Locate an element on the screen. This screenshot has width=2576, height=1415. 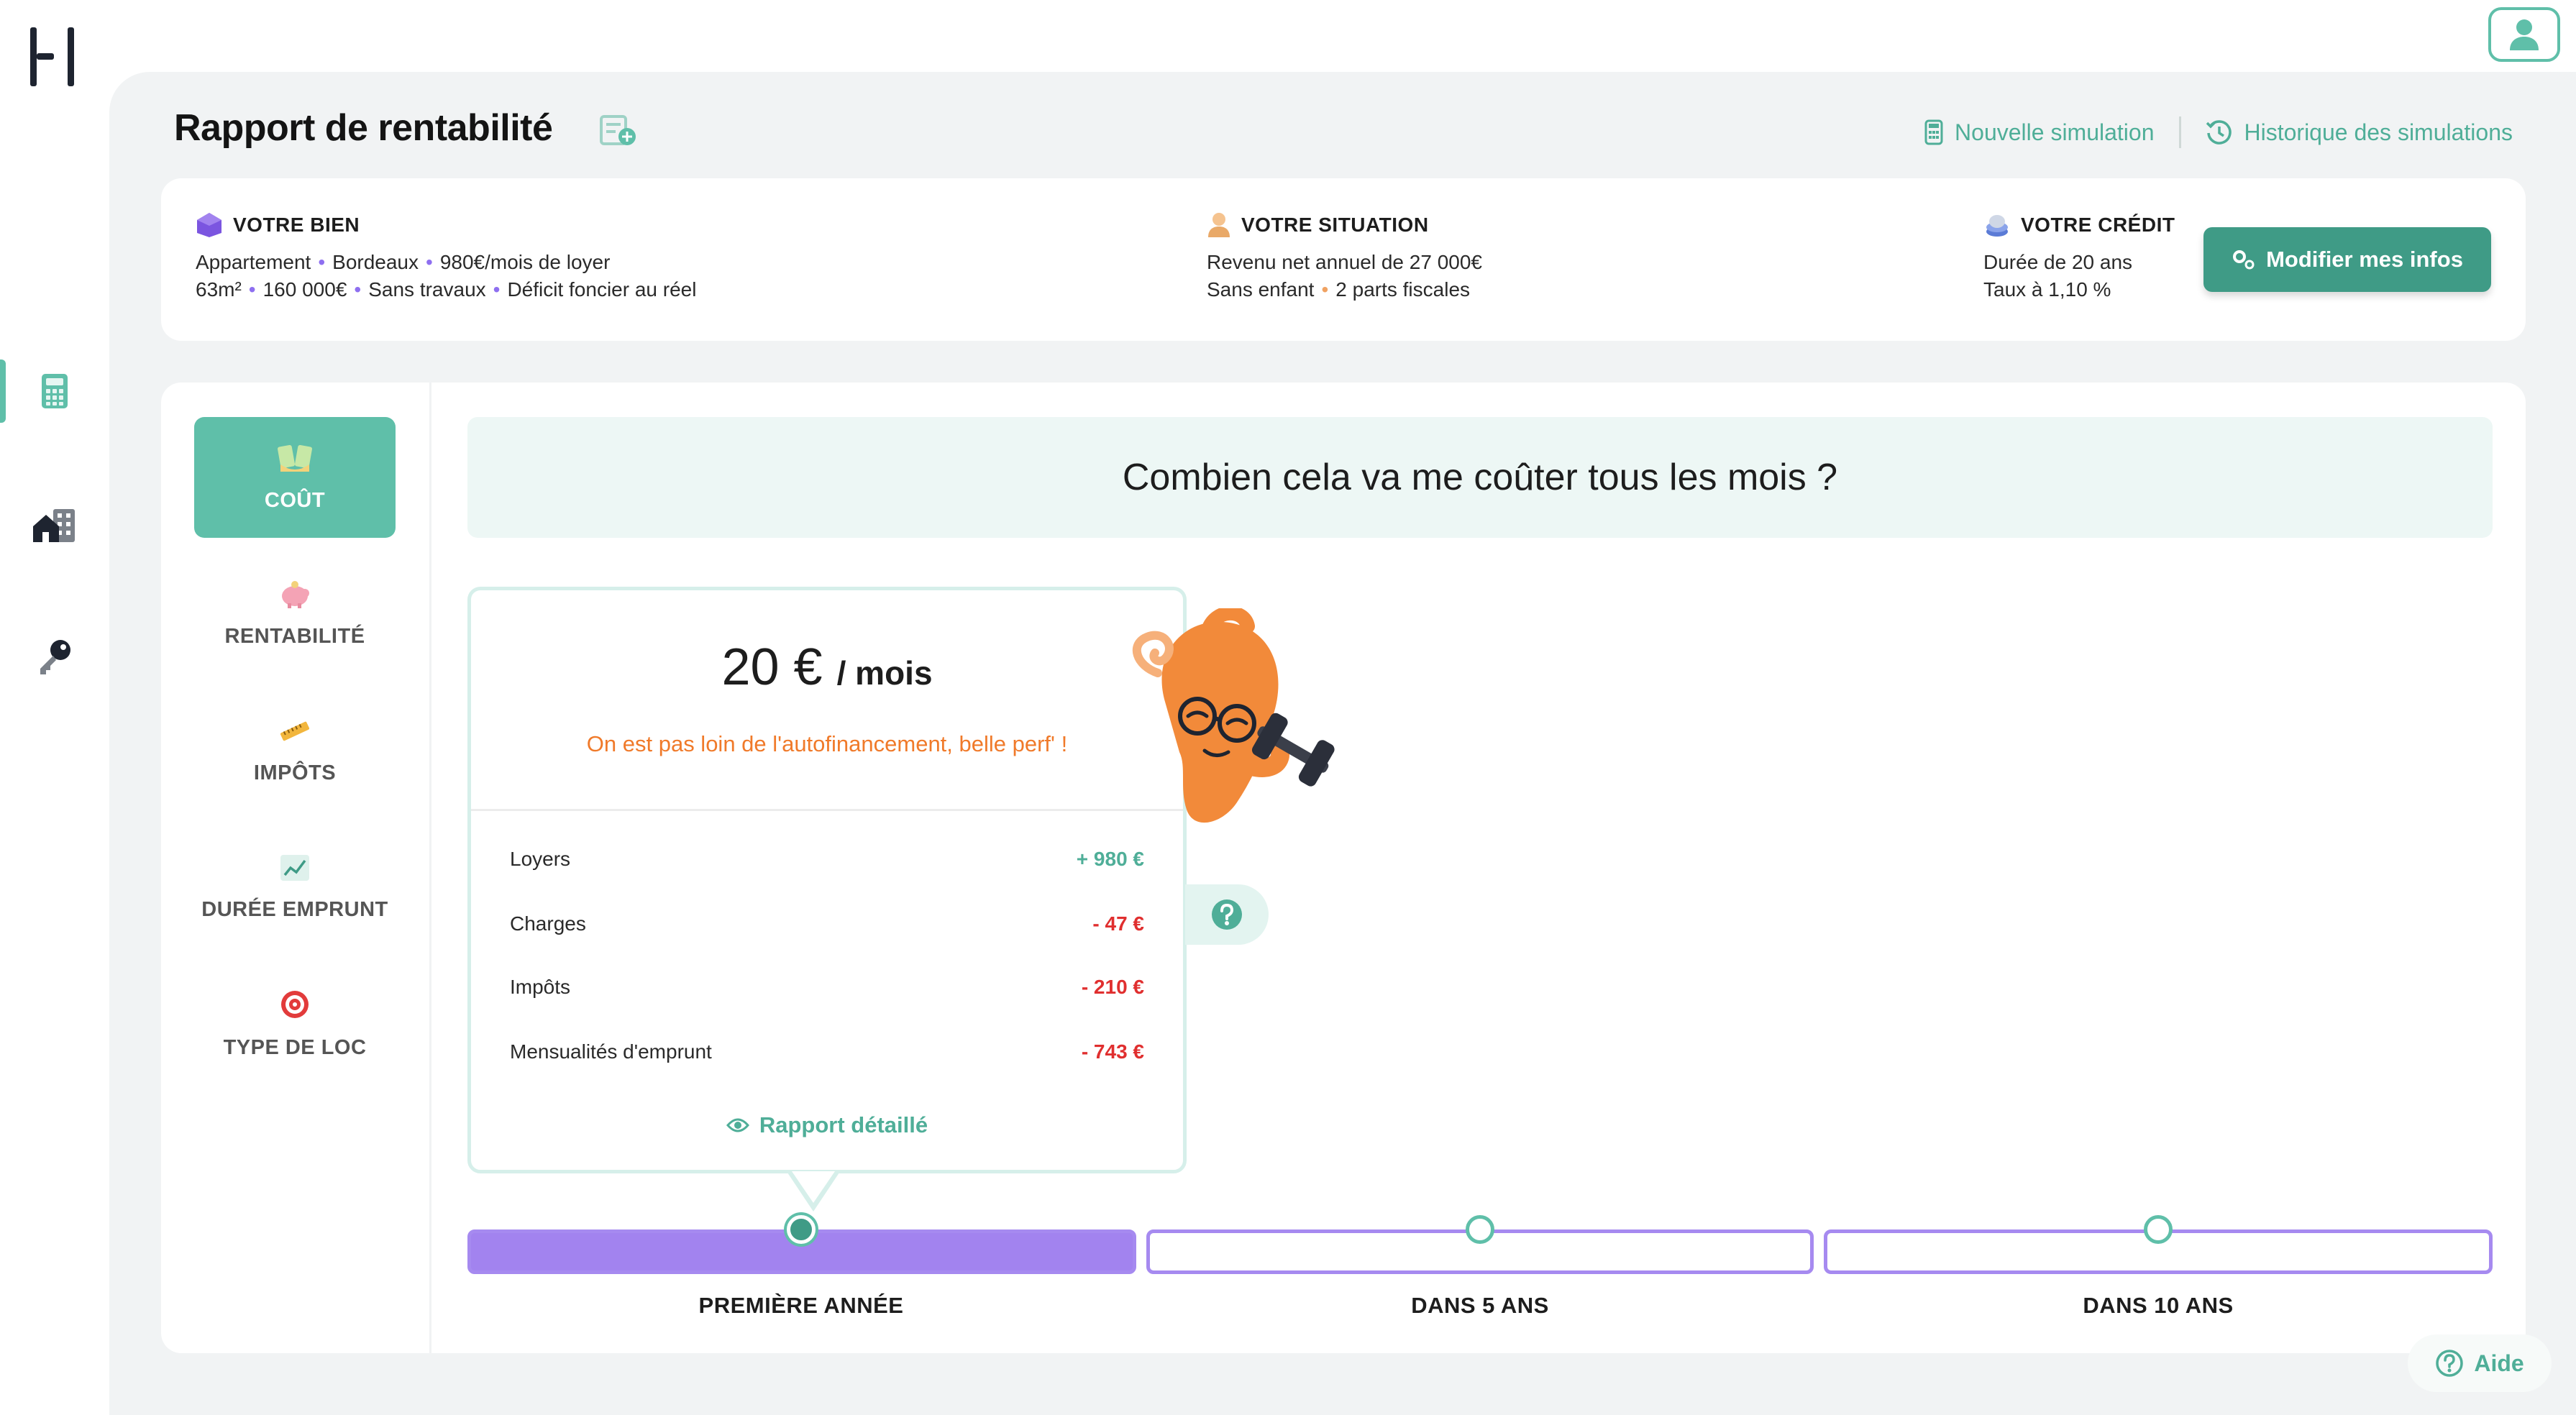
house-icon is located at coordinates (209, 225).